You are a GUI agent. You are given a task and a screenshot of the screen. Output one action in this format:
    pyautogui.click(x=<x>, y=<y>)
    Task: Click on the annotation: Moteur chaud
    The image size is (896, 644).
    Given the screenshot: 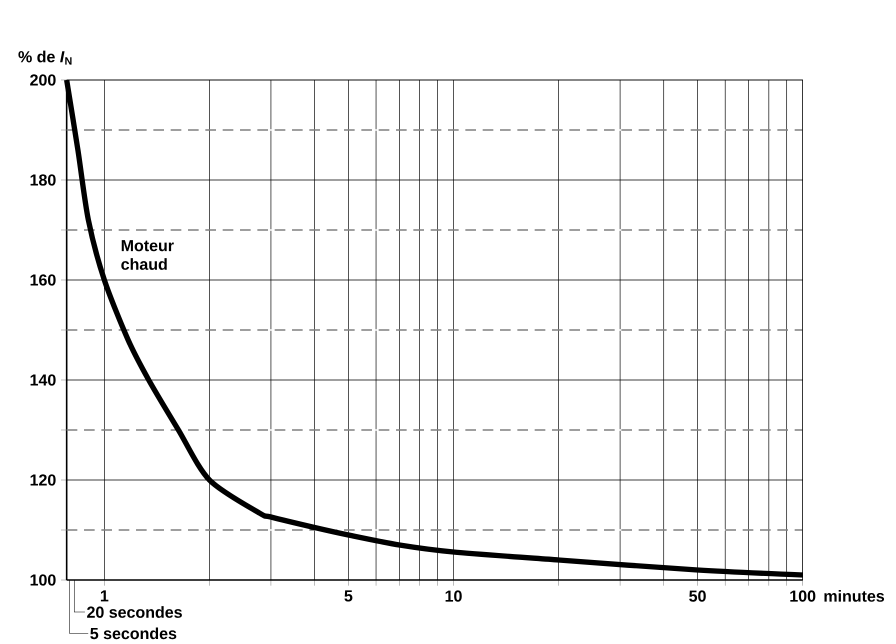 What is the action you would take?
    pyautogui.click(x=147, y=255)
    